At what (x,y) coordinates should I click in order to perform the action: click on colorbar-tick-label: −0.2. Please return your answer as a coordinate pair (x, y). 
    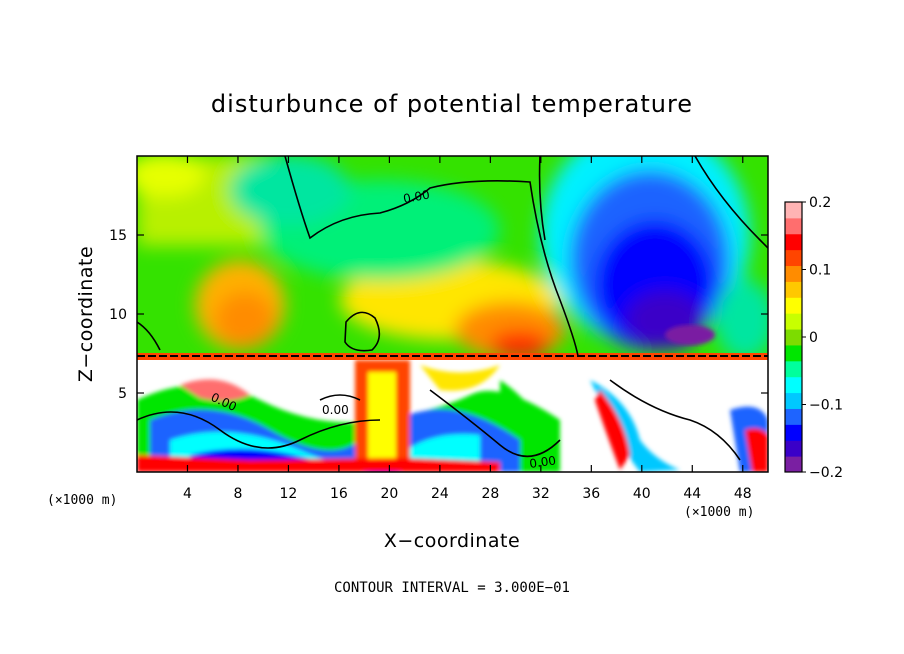
    Looking at the image, I should click on (826, 473).